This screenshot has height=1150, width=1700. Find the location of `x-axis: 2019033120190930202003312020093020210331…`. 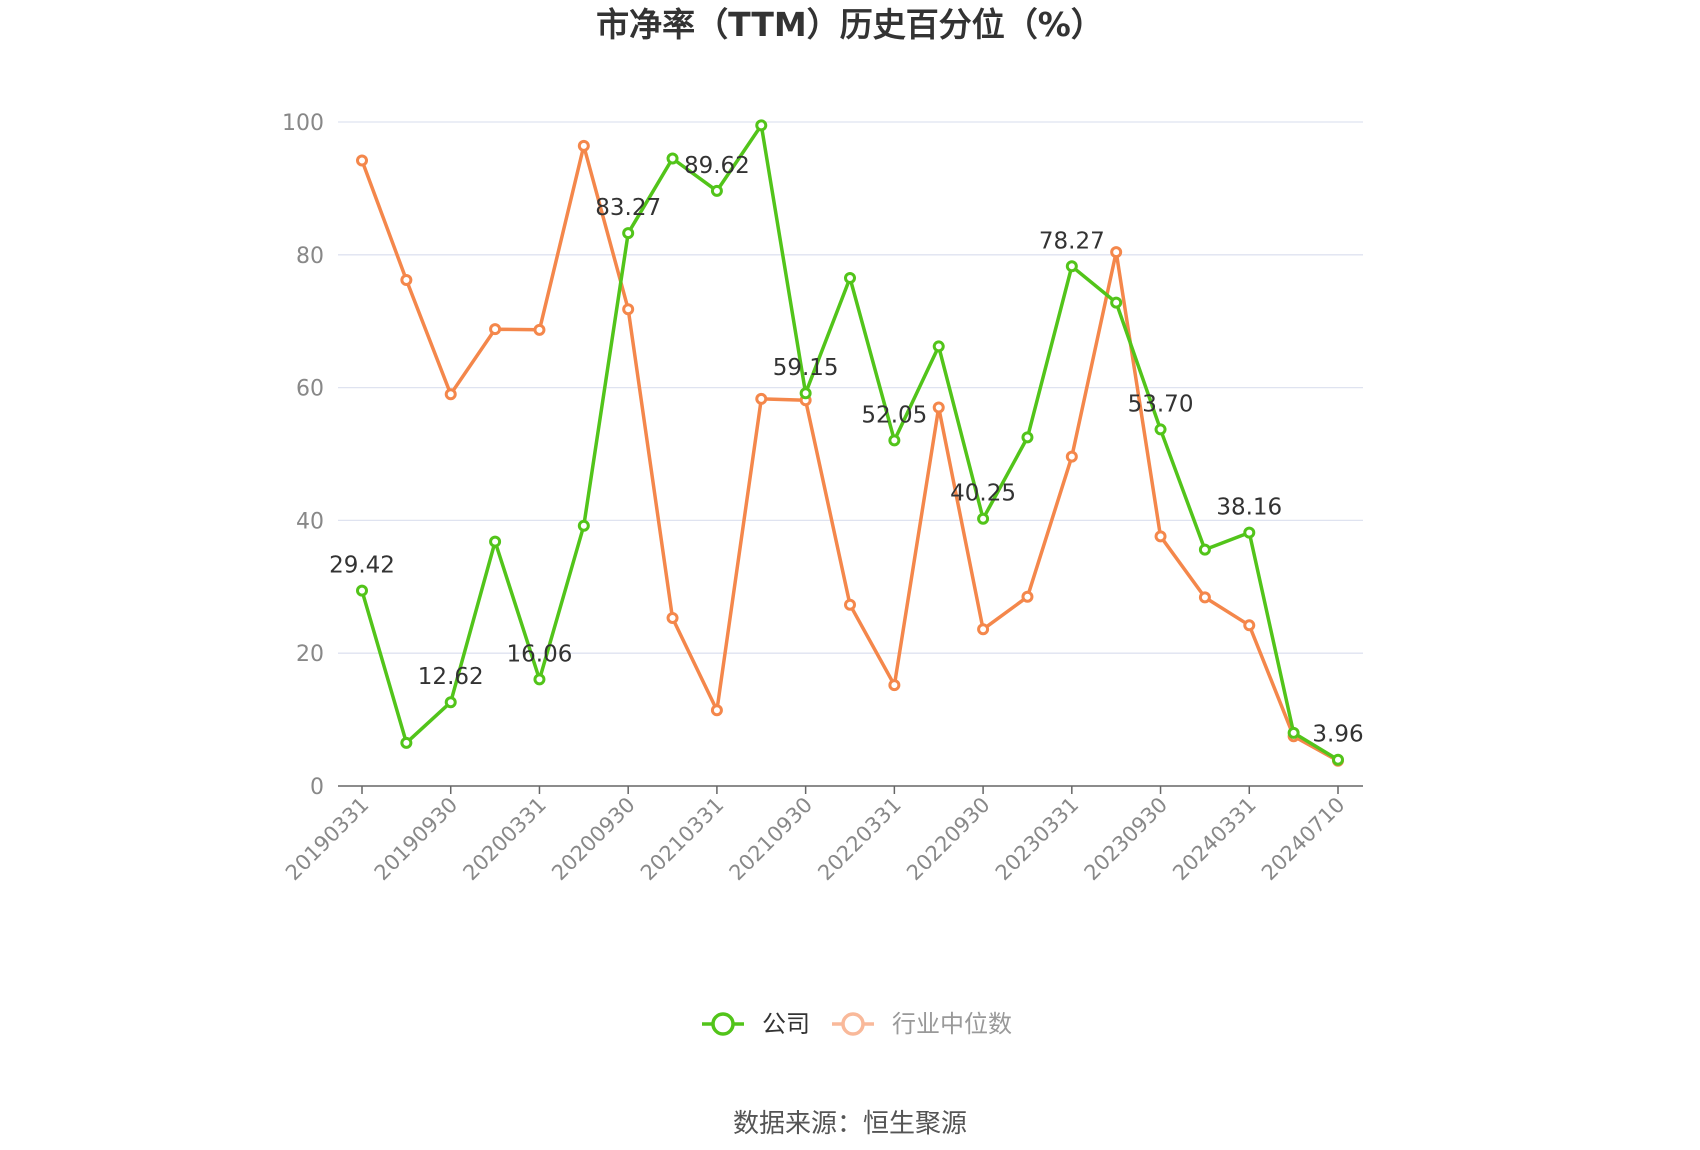

x-axis: 2019033120190930202003312020093020210331… is located at coordinates (822, 835).